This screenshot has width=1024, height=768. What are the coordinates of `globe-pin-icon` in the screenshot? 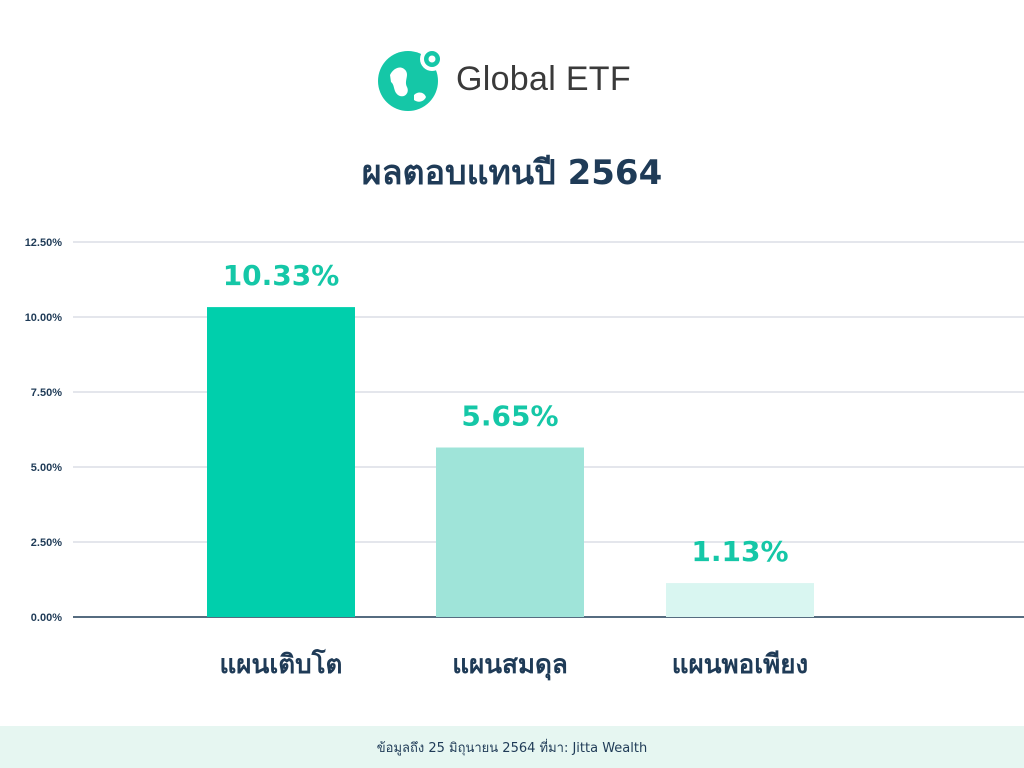 It's located at (411, 79).